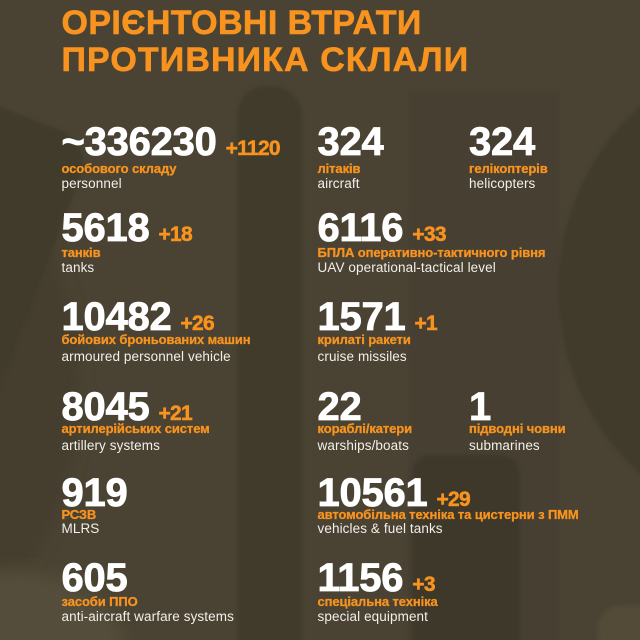 The width and height of the screenshot is (640, 640). Describe the element at coordinates (78, 267) in the screenshot. I see `stat-label-en: tanks` at that location.